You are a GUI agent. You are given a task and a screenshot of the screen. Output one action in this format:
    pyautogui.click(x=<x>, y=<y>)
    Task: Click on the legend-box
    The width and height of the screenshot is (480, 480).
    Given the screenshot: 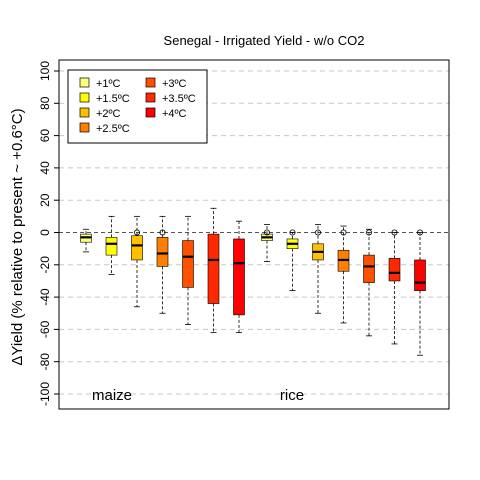 What is the action you would take?
    pyautogui.click(x=137, y=106)
    